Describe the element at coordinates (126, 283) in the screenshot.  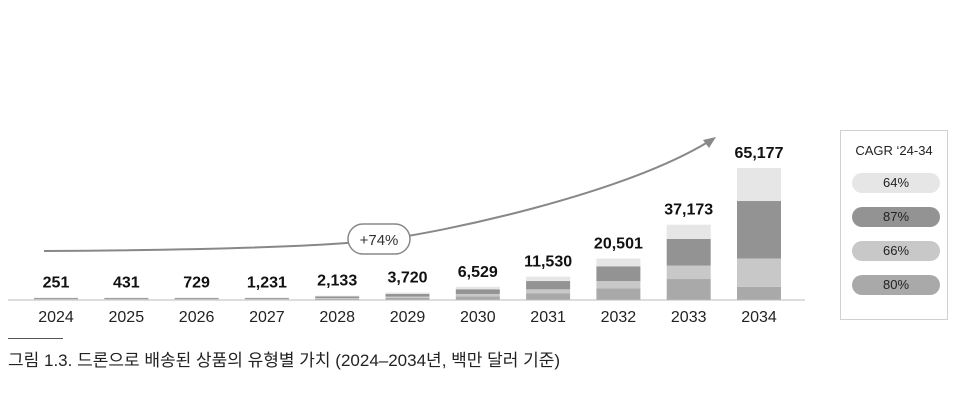
I see `total-label-2025: 431` at that location.